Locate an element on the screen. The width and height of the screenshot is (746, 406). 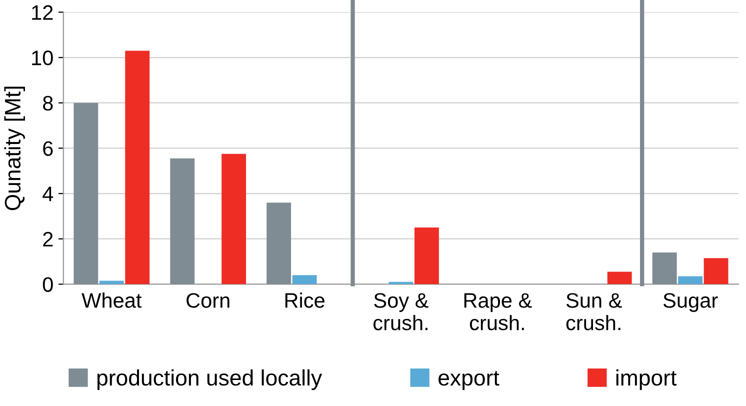
x-tick-label: Corn is located at coordinates (208, 300).